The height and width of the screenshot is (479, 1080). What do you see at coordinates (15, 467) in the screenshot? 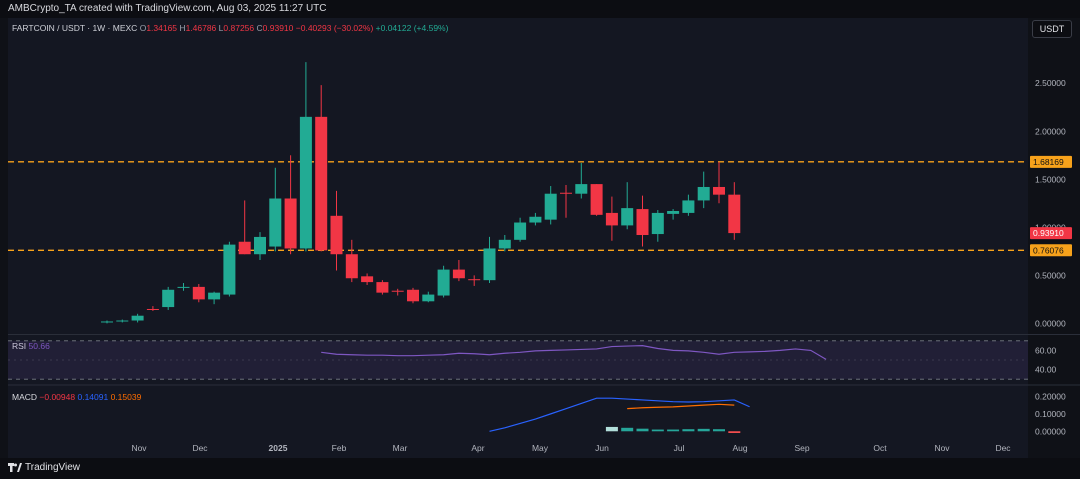
I see `tradingview-icon` at bounding box center [15, 467].